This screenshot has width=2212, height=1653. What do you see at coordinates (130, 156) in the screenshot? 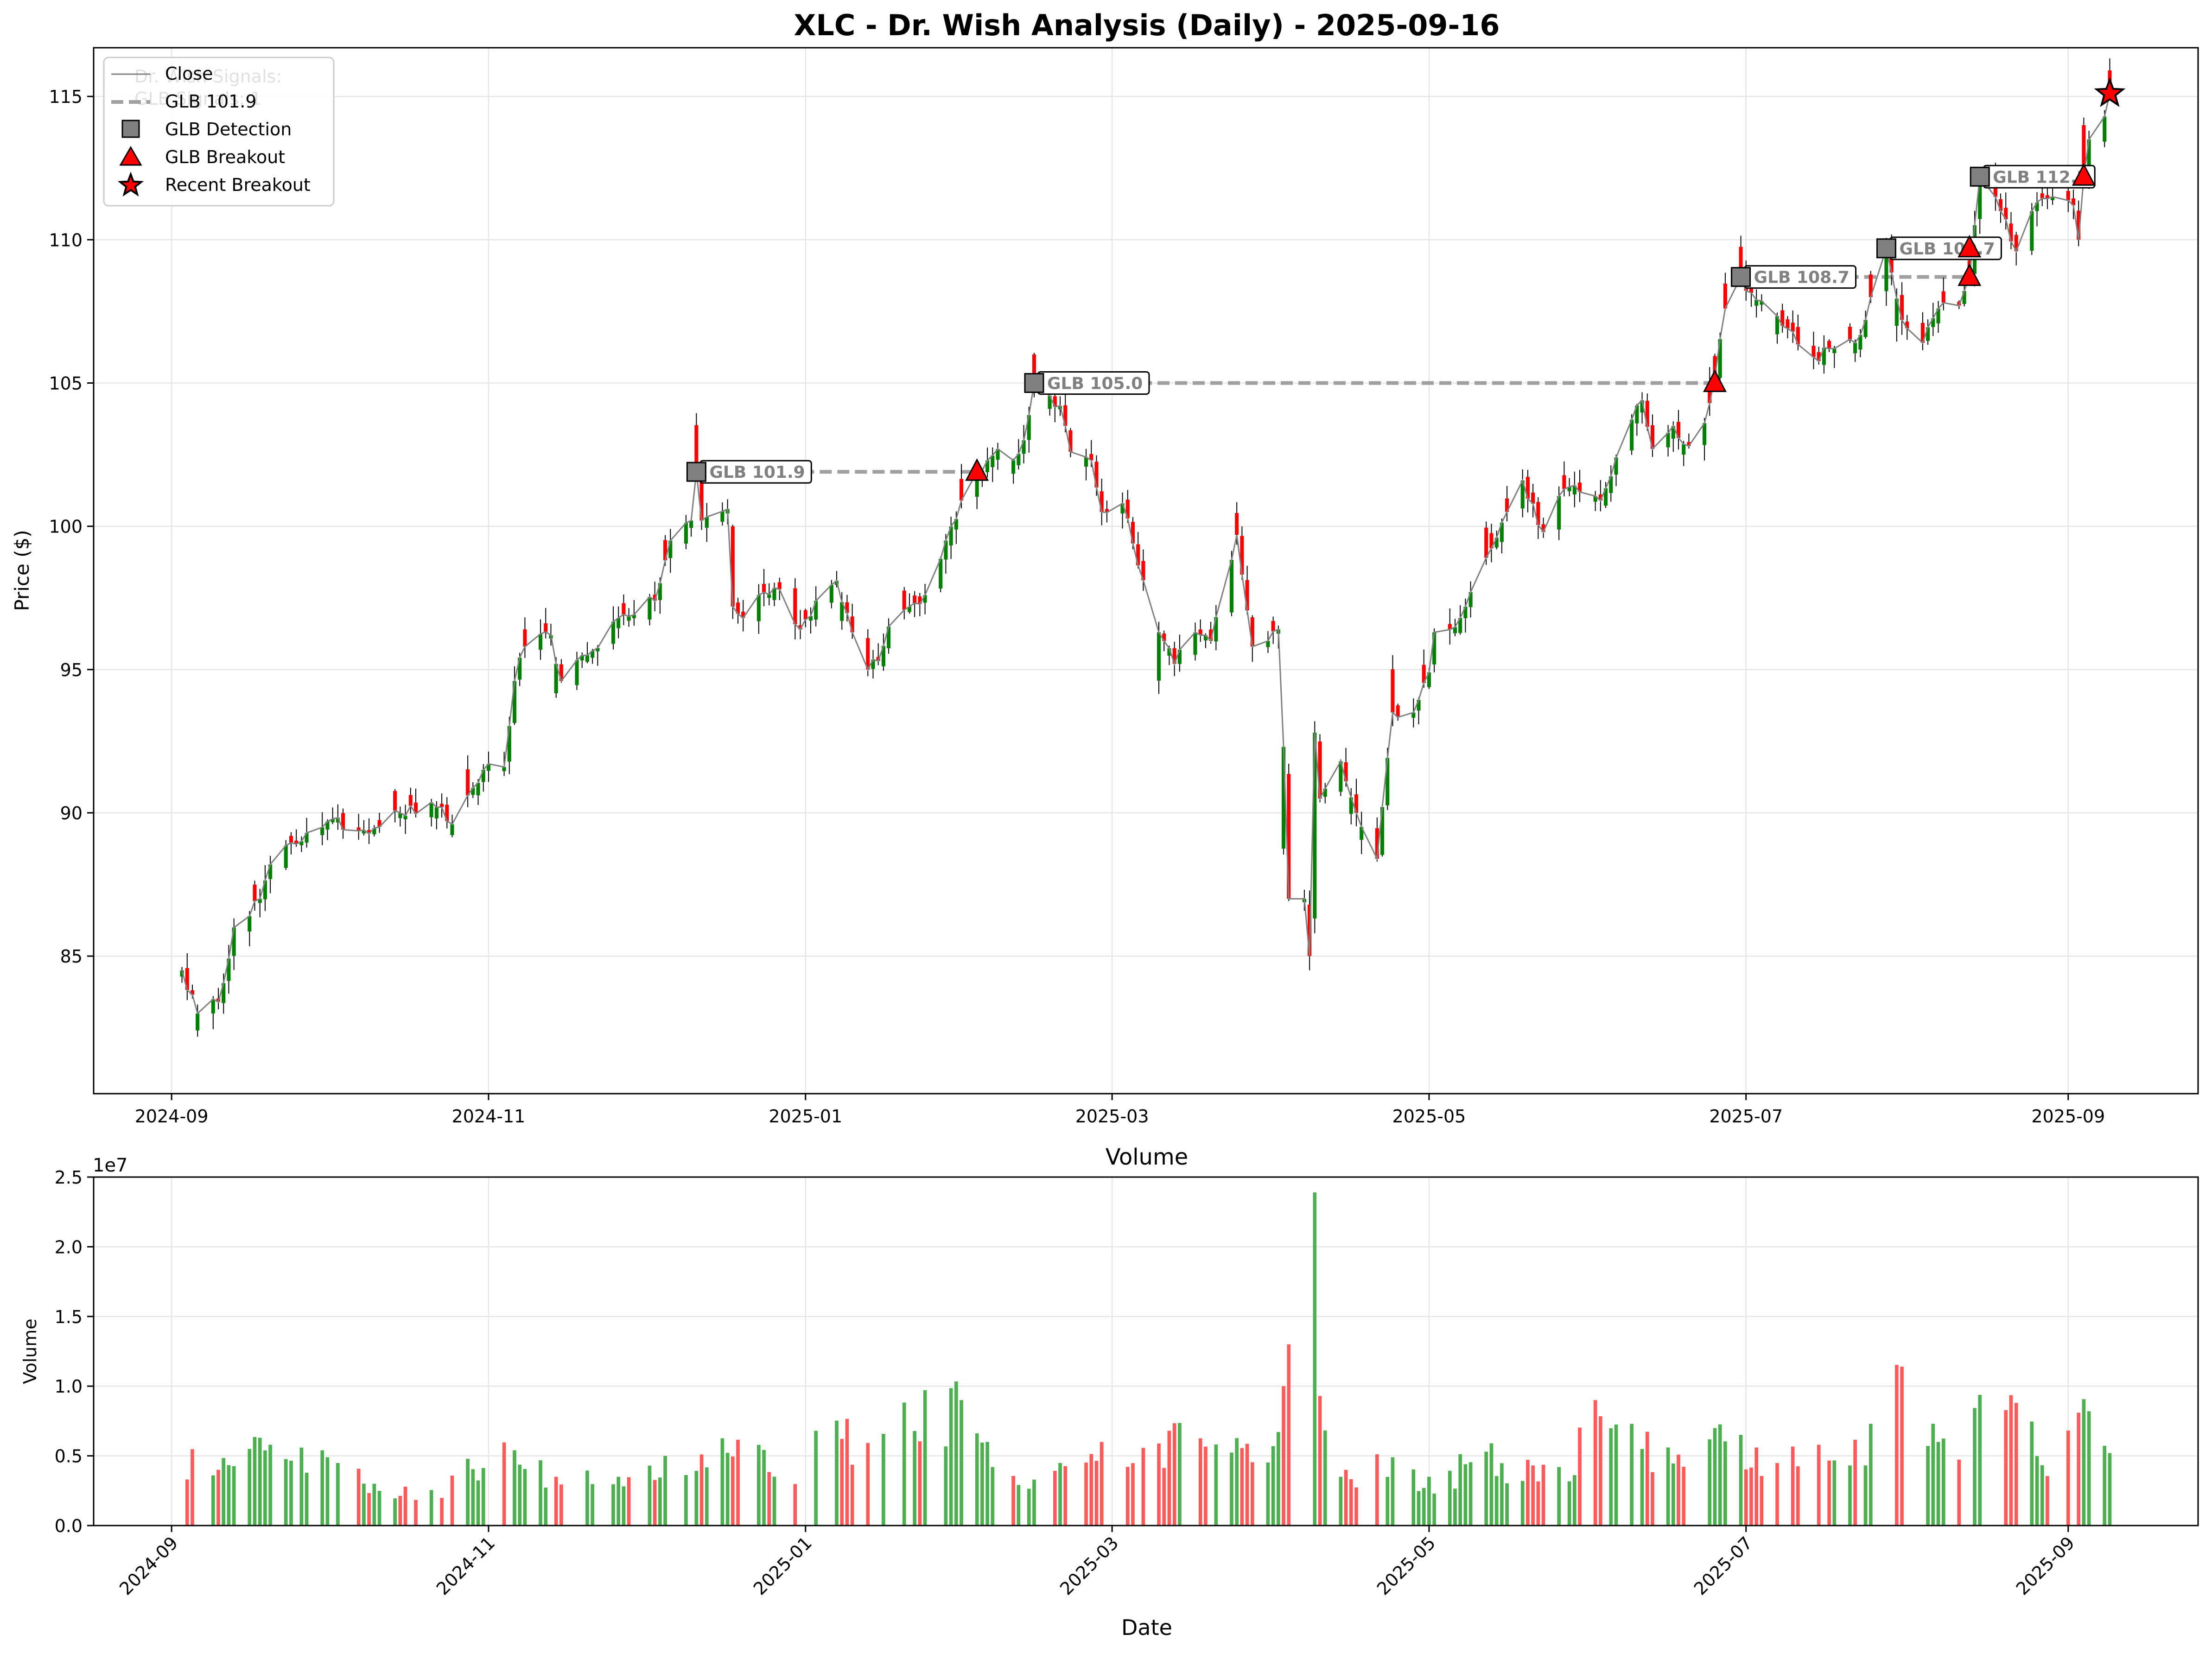
I see `legend-breakout-swatch` at bounding box center [130, 156].